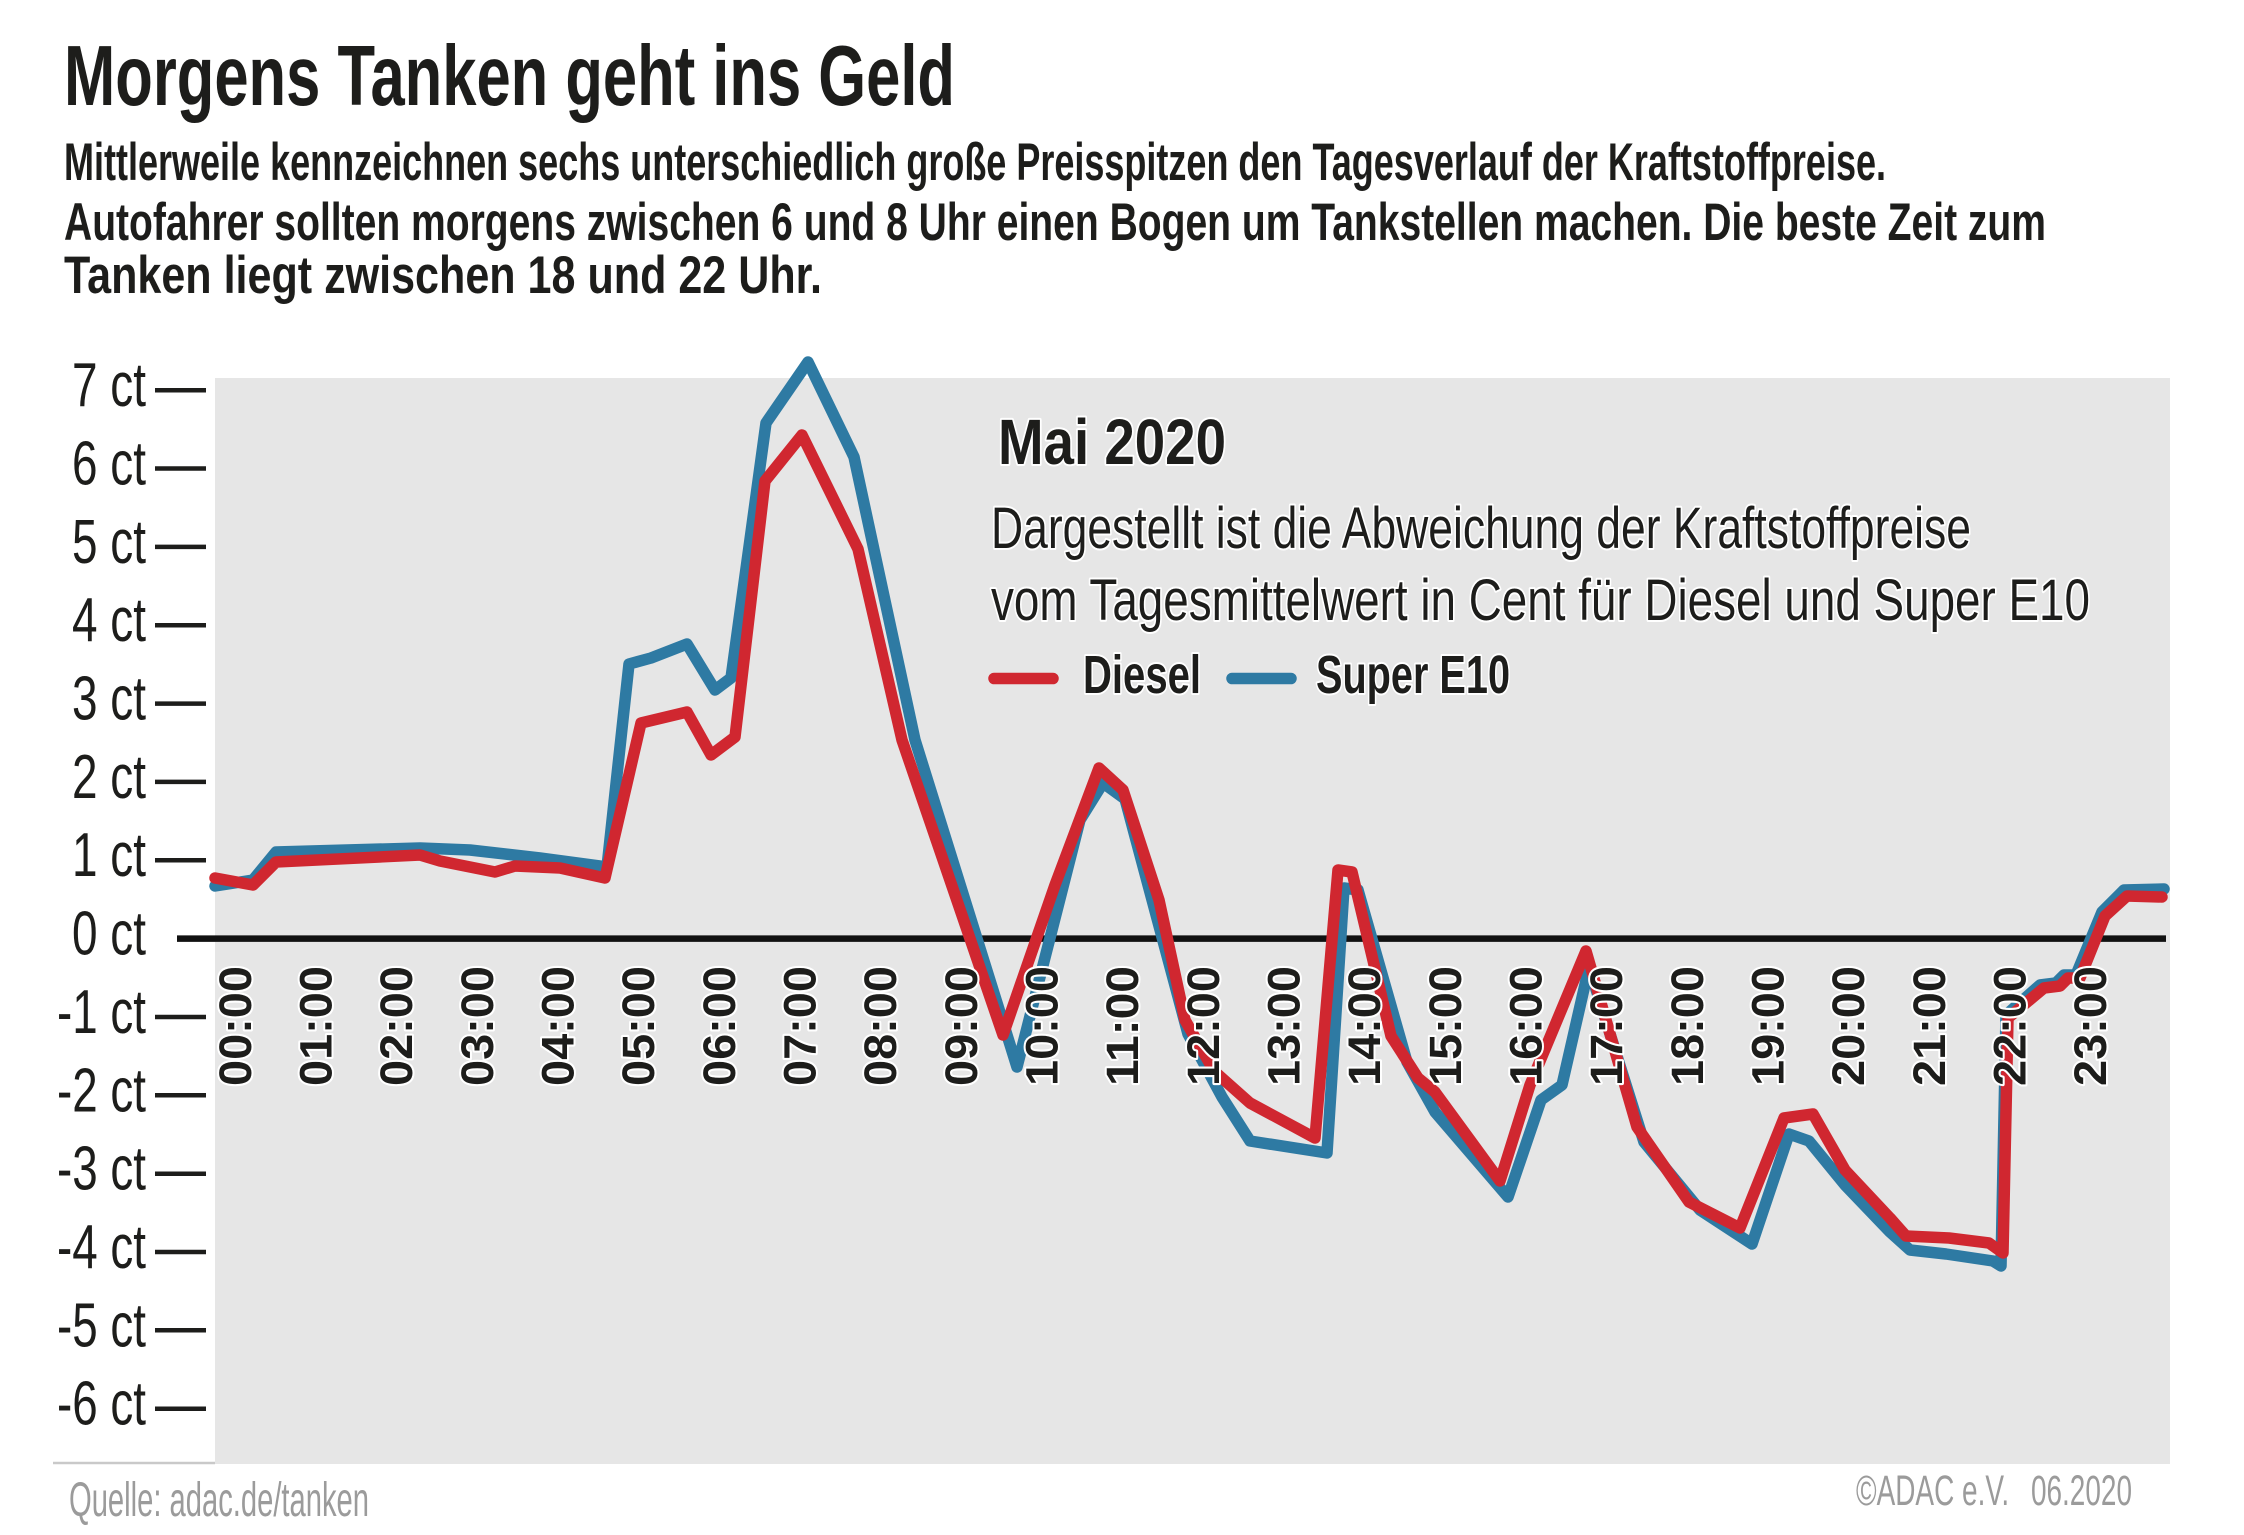 The height and width of the screenshot is (1535, 2244). I want to click on svg-text: -3 ct, so click(101, 1169).